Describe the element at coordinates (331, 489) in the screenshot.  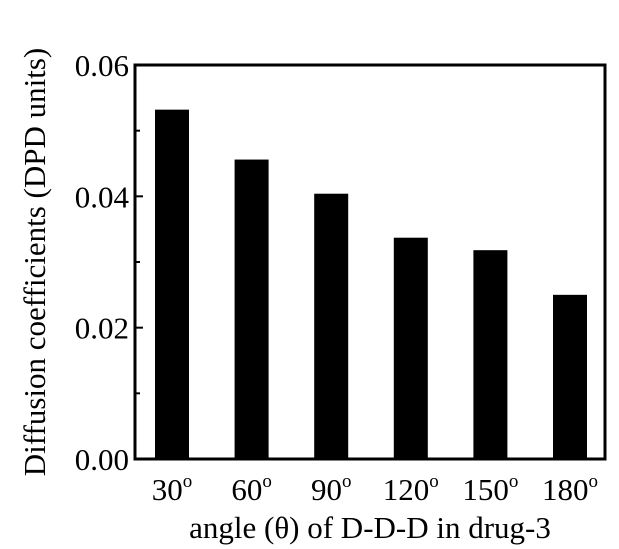
I see `x-tick-label: 90o` at that location.